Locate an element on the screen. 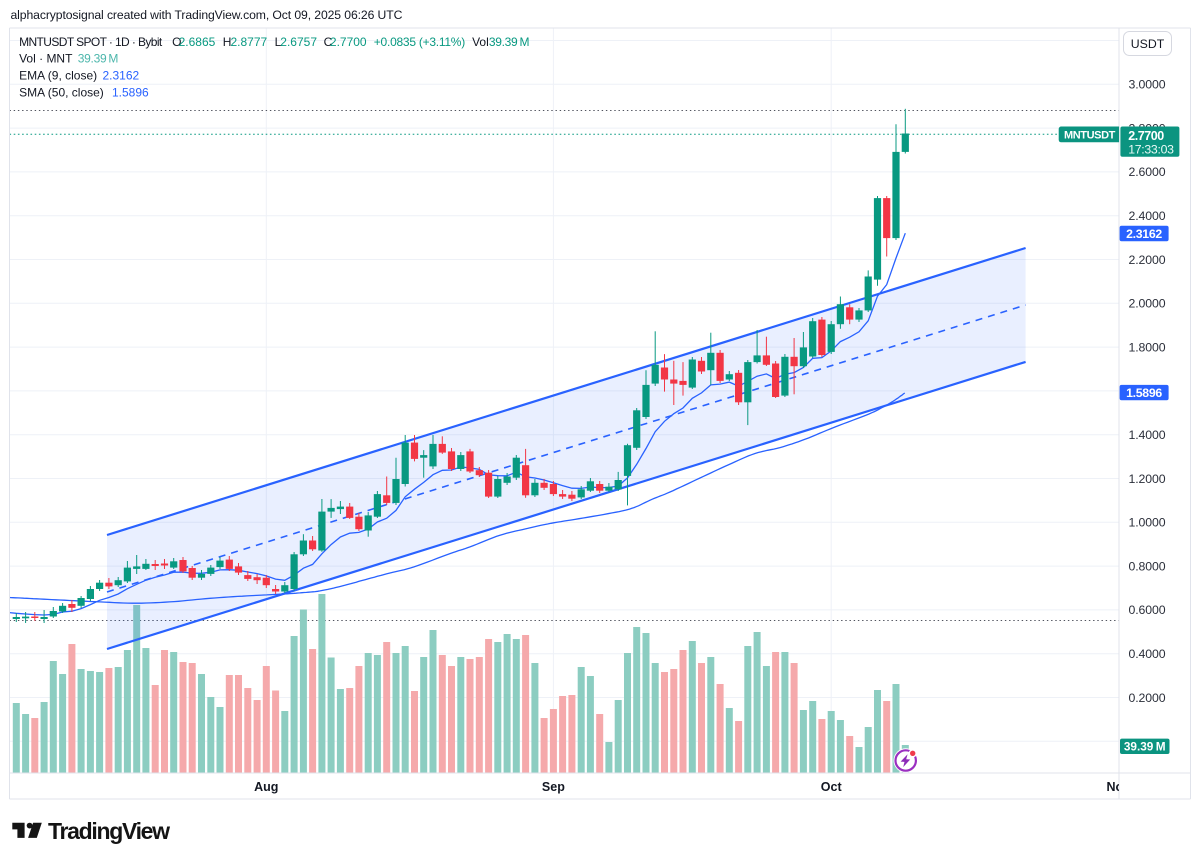  svg-text: Nov is located at coordinates (1118, 787).